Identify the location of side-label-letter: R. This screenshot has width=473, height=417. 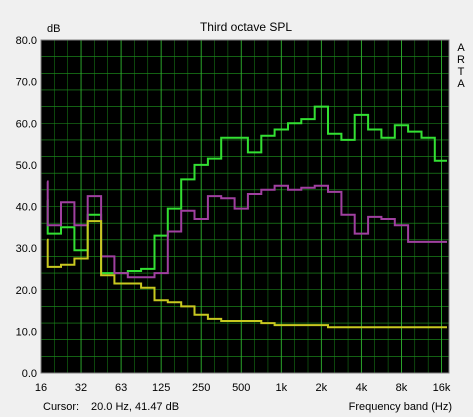
(461, 60).